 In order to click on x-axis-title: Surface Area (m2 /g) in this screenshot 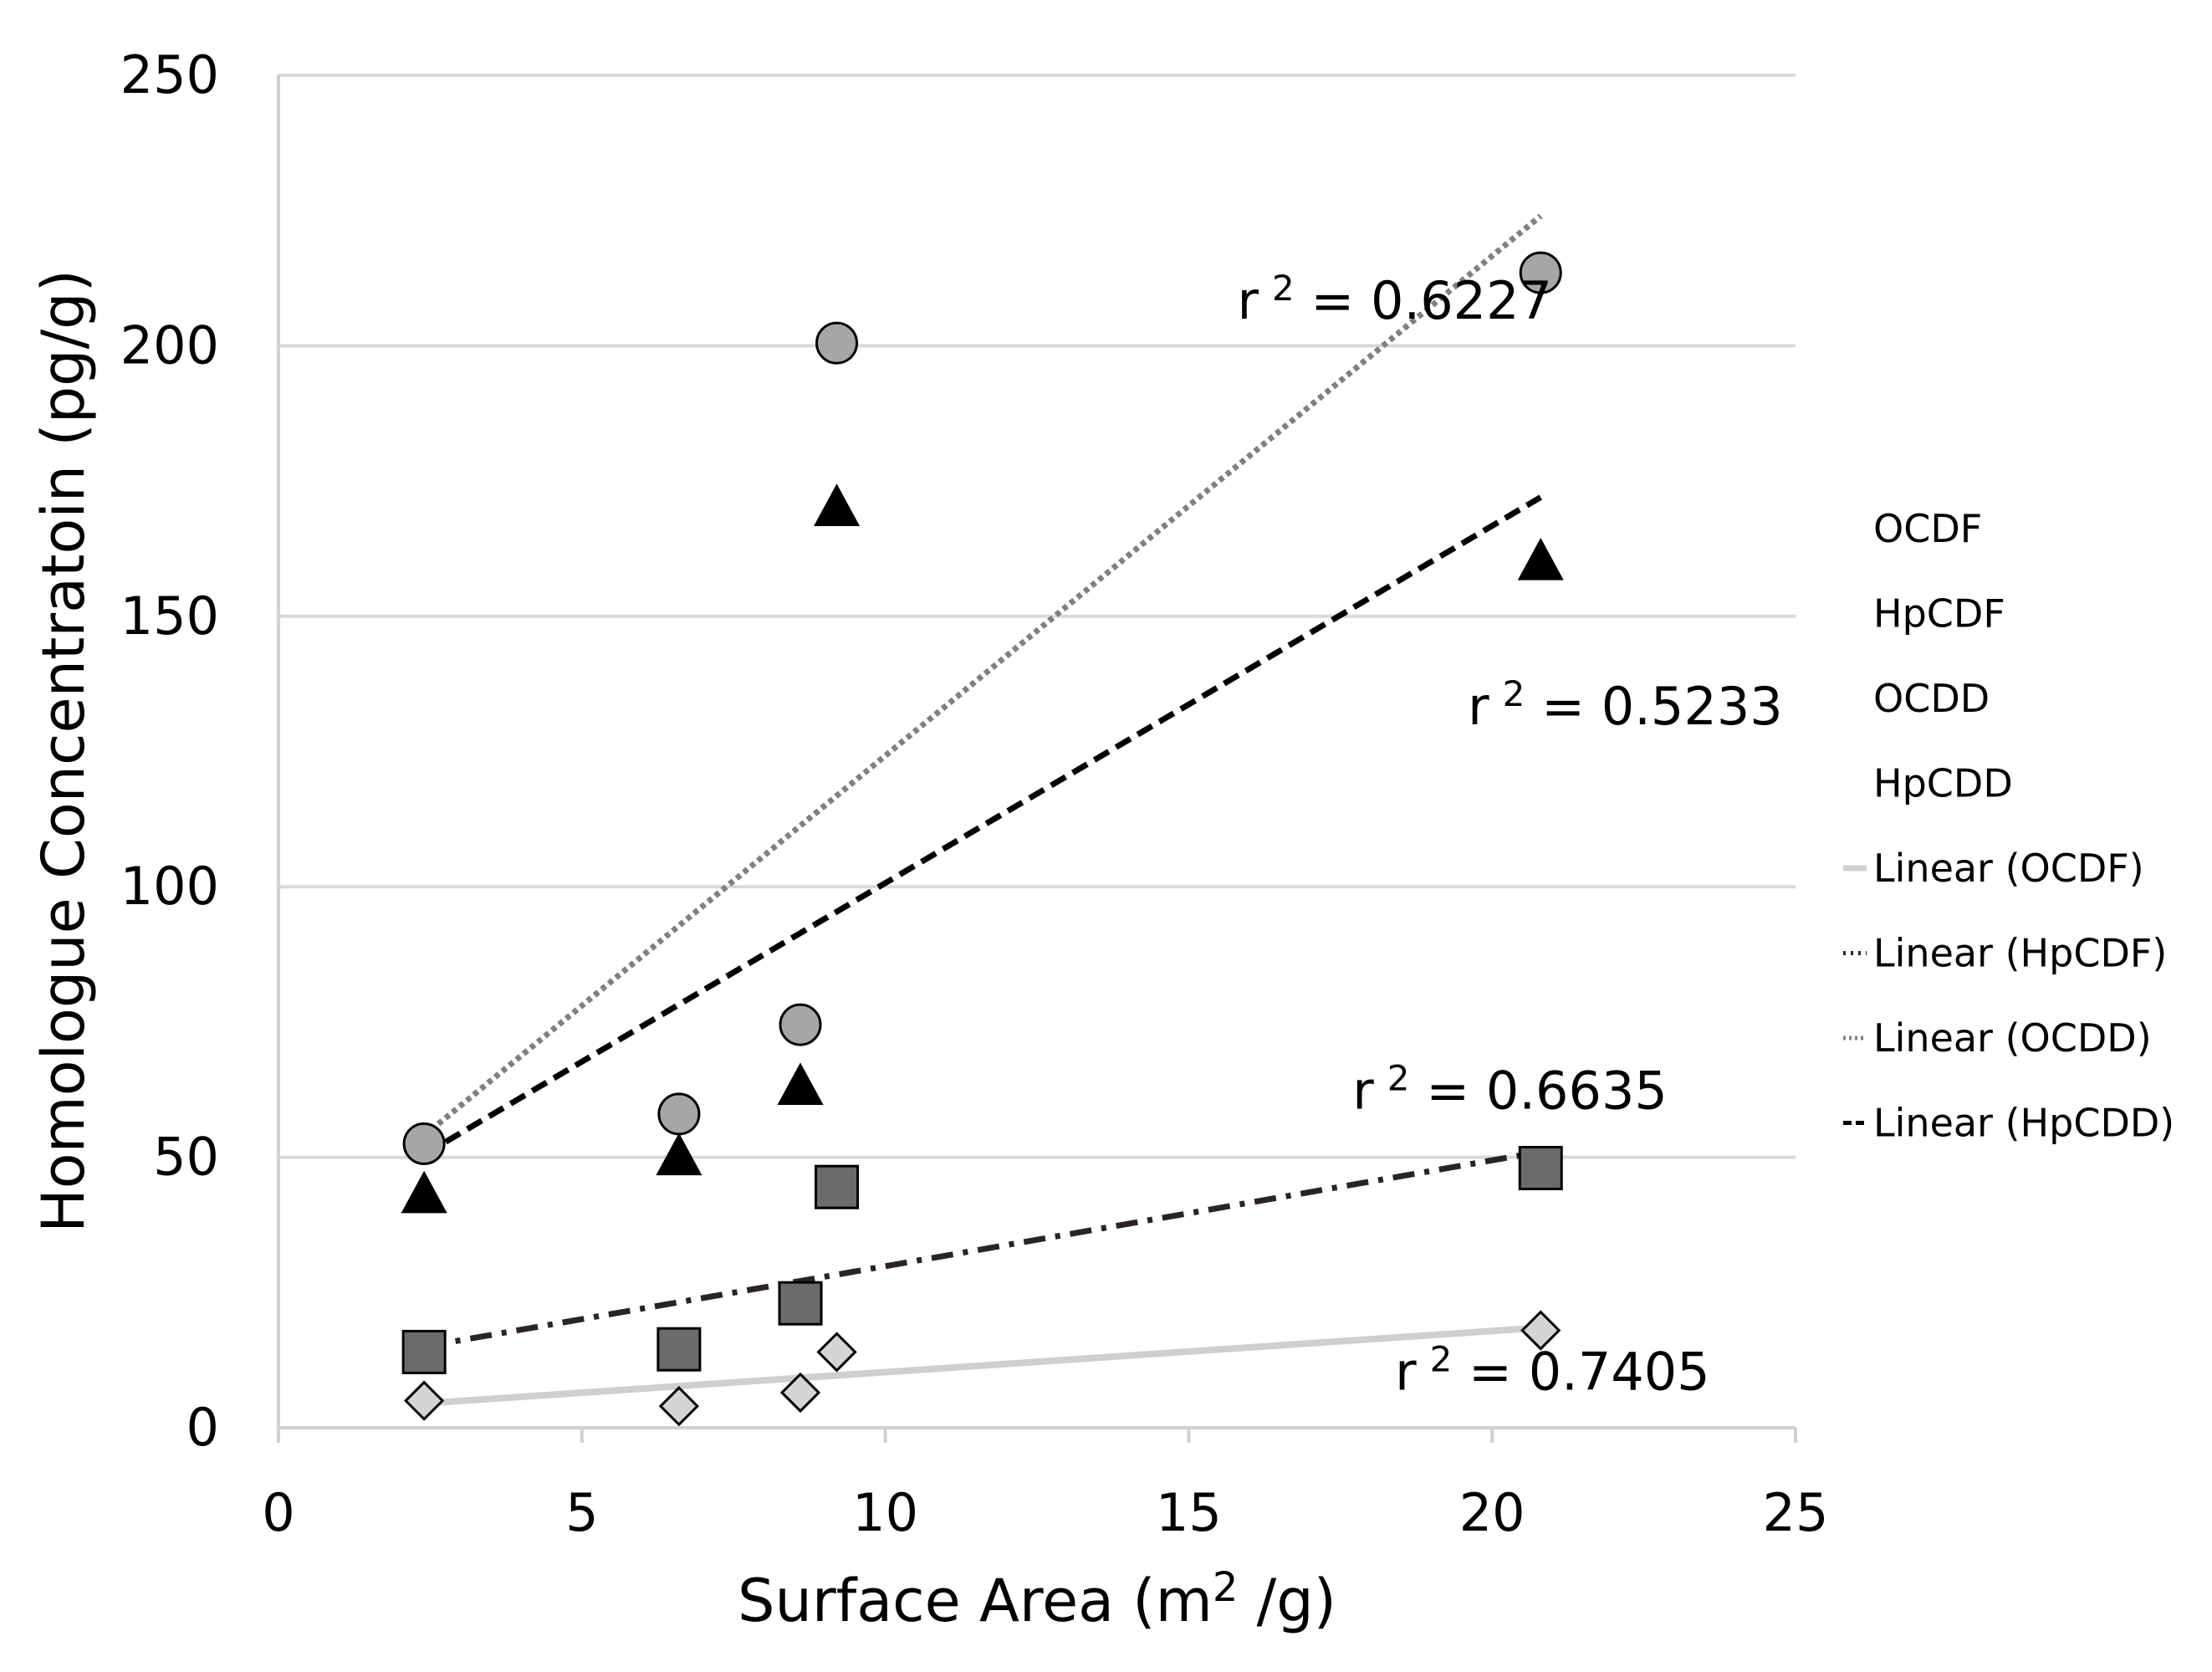, I will do `click(1037, 1599)`.